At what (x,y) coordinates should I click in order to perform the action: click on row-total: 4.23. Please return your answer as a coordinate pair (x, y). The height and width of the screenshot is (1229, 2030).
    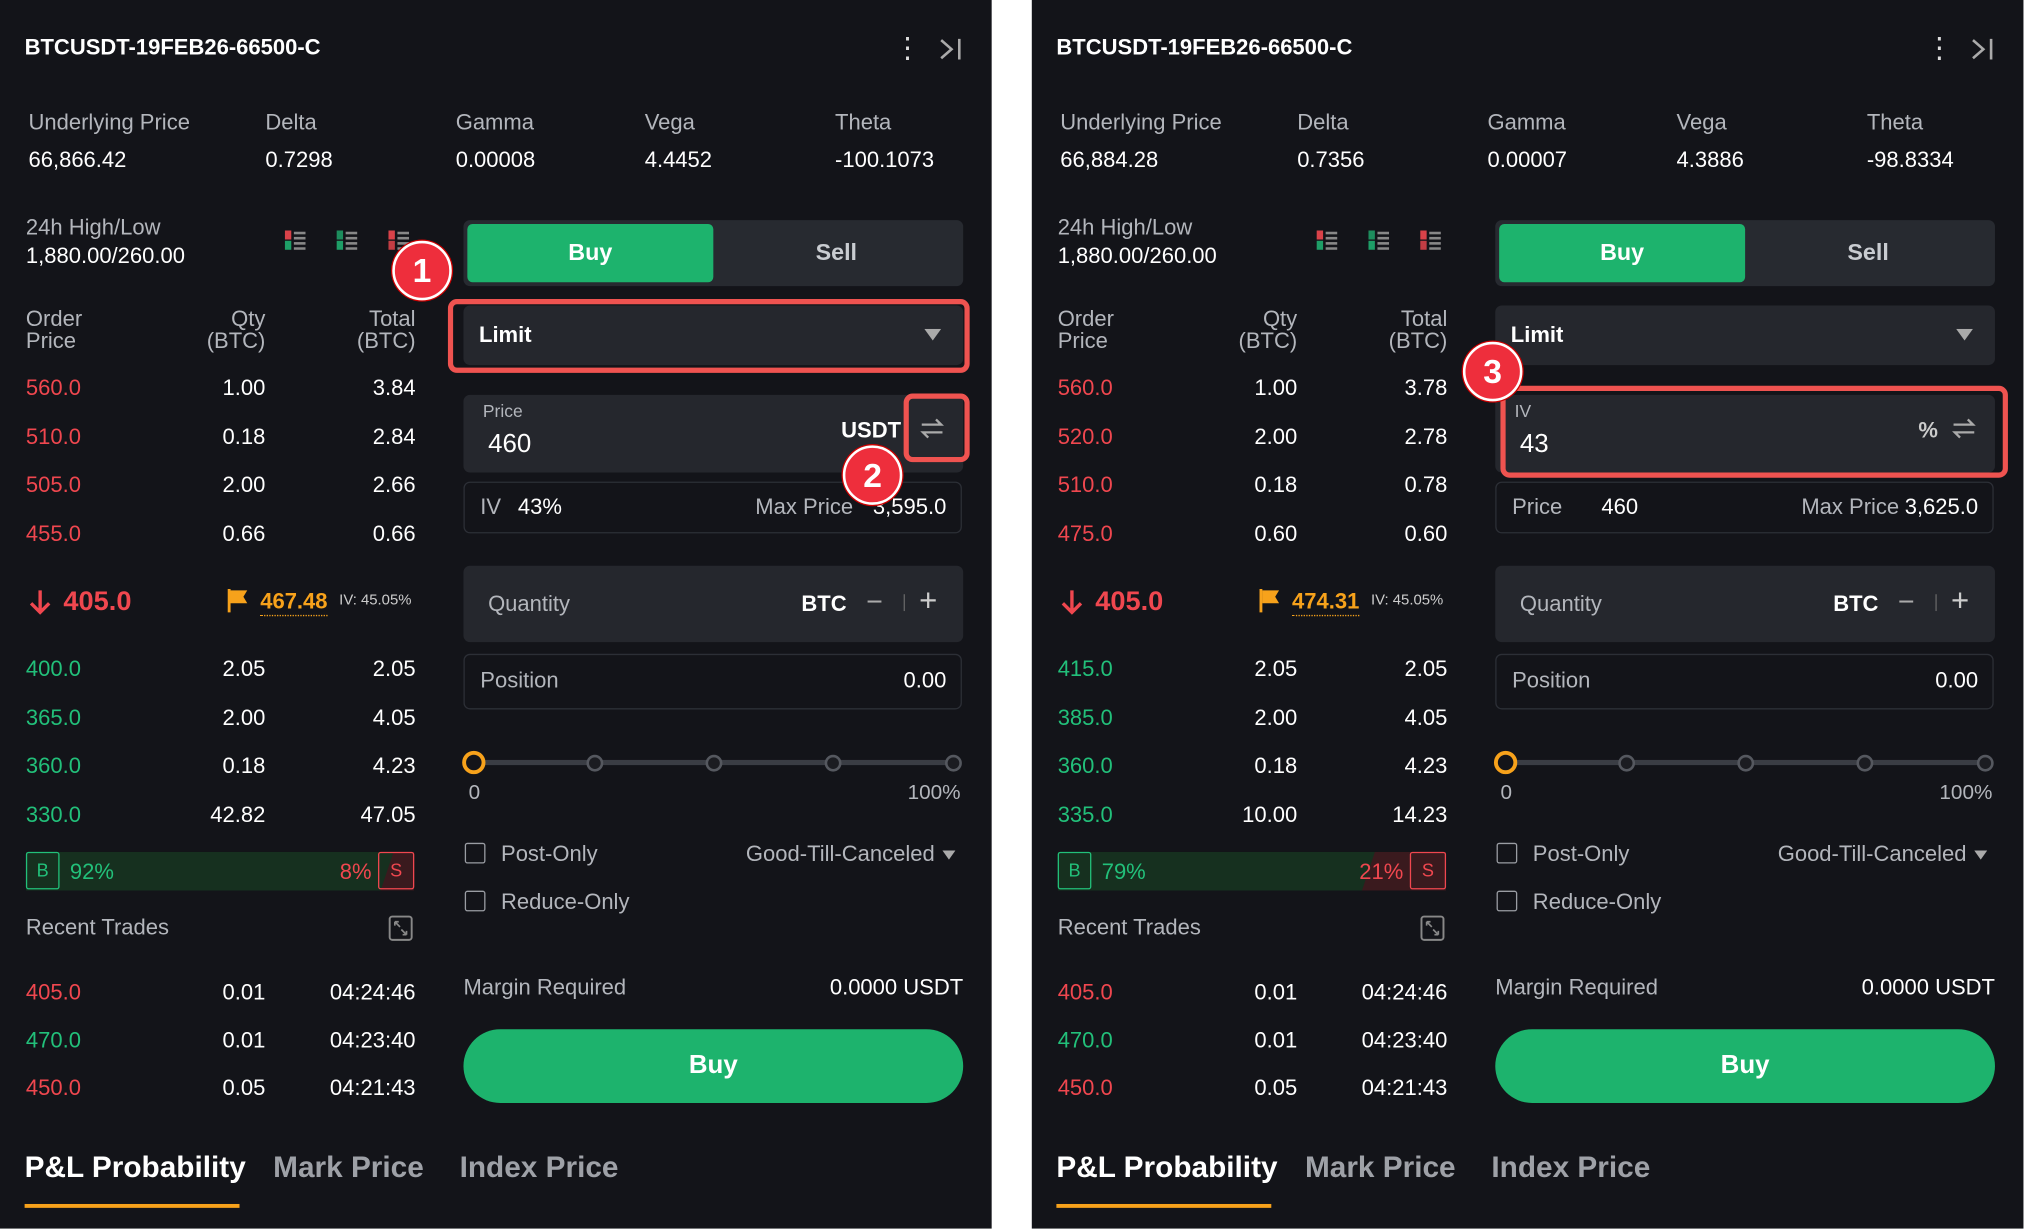
    Looking at the image, I should click on (1426, 766).